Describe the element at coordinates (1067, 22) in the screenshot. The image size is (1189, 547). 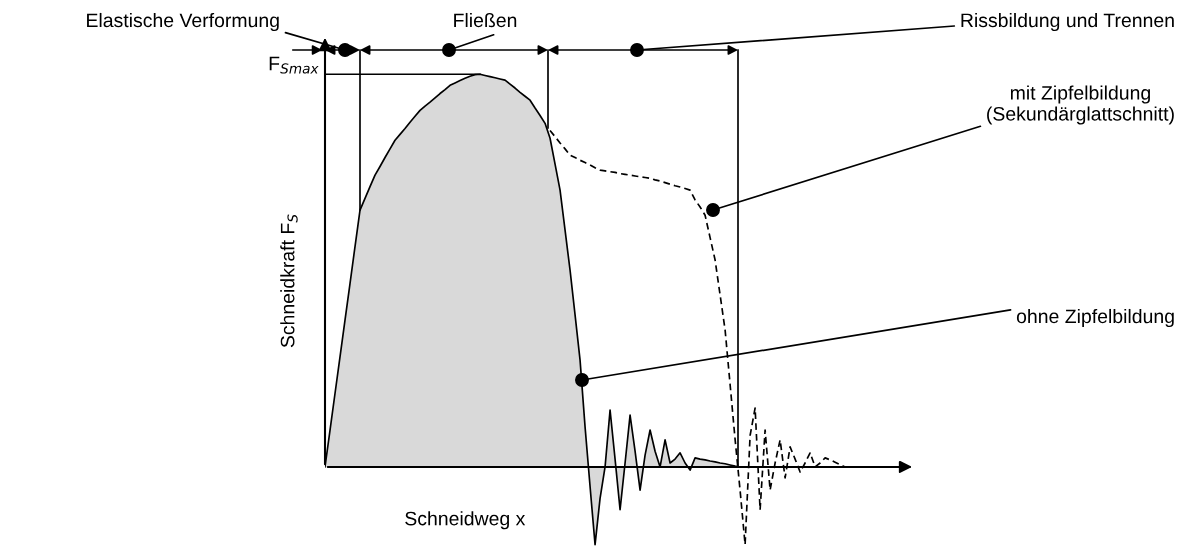
I see `text: Rissbildung und Trennen` at that location.